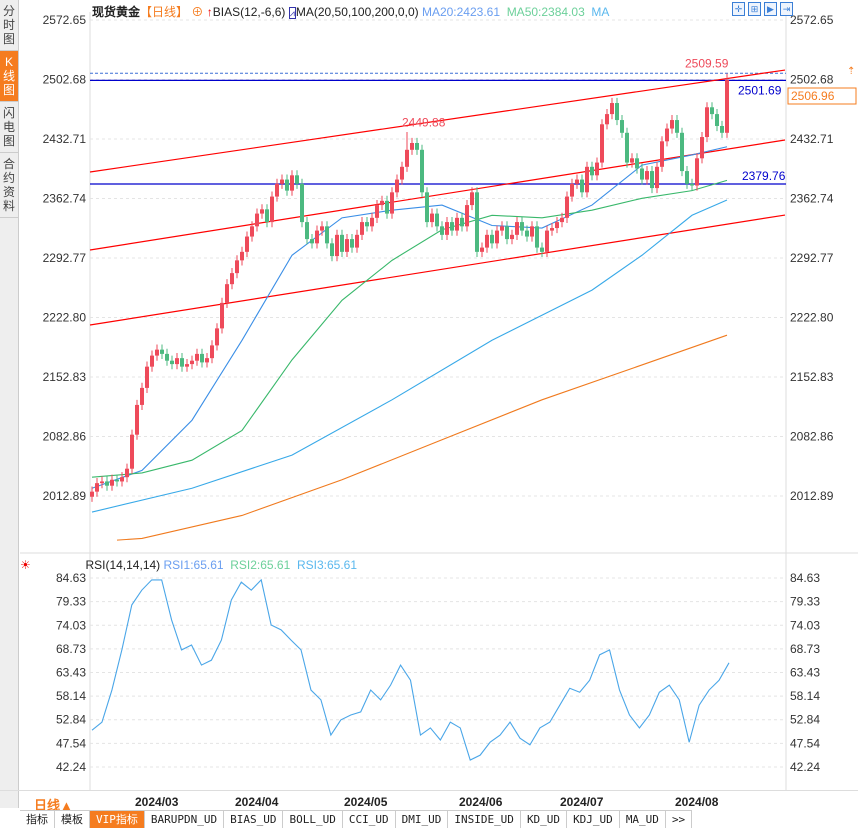 Image resolution: width=858 pixels, height=828 pixels. What do you see at coordinates (600, 12) in the screenshot?
I see `ma-more: MA` at bounding box center [600, 12].